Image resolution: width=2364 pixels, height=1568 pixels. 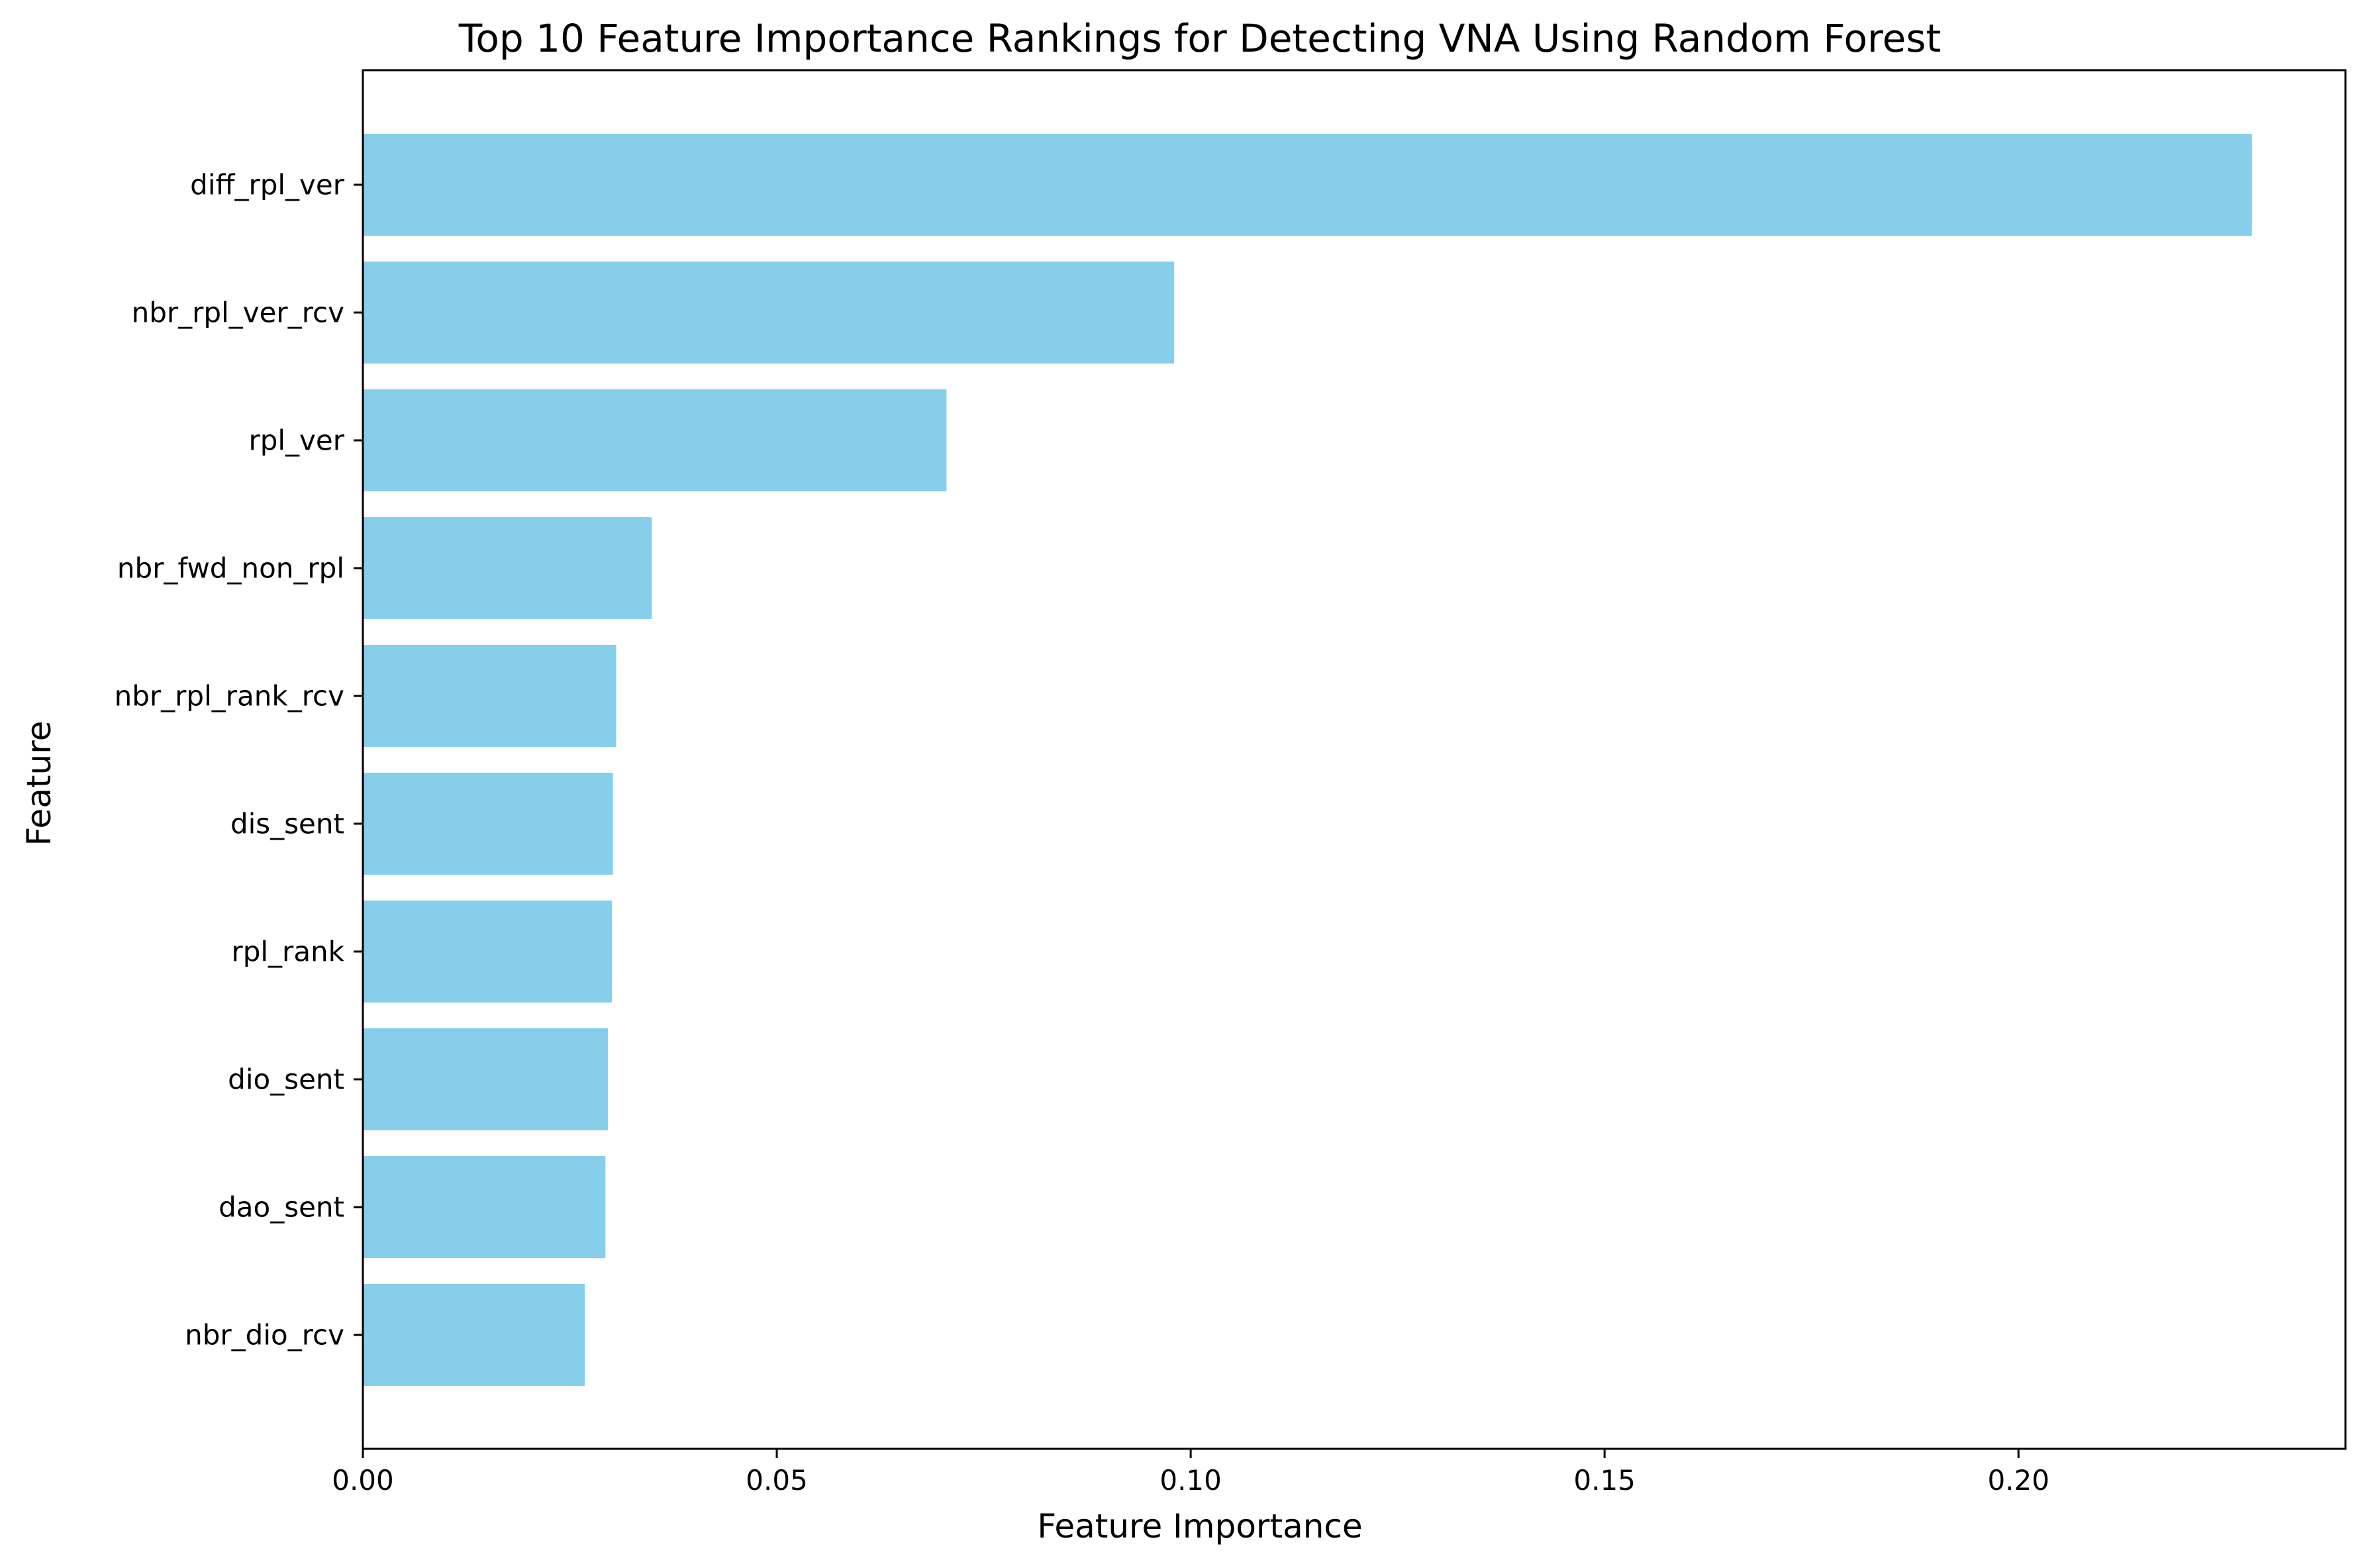 I want to click on y-tick-label: dis_sent, so click(x=287, y=824).